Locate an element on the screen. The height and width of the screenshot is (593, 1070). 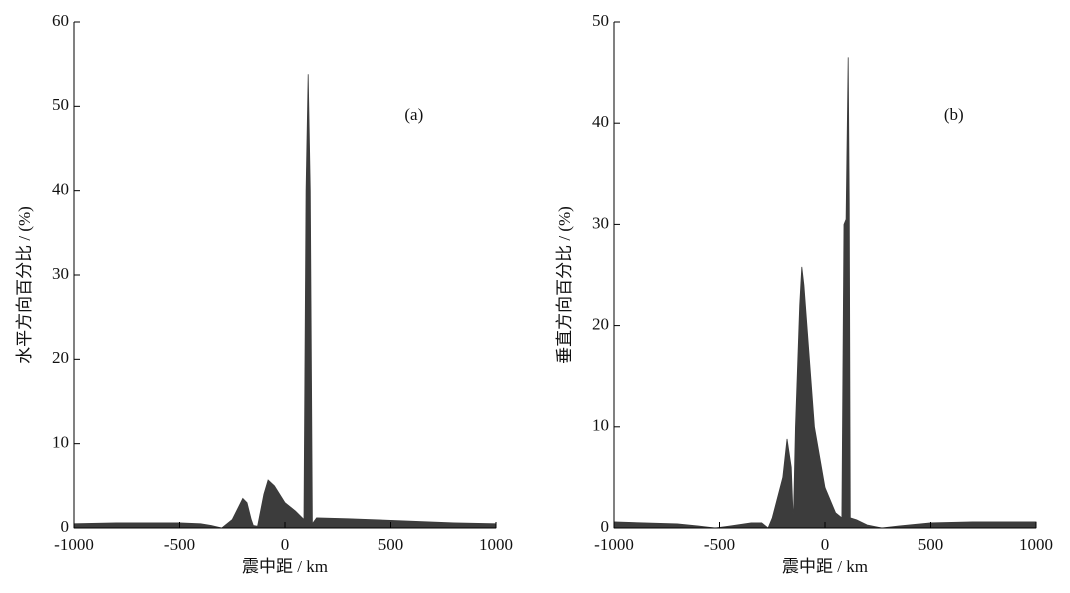
y-axis-label: 垂直方向百分比 / (%) is located at coordinates (564, 285).